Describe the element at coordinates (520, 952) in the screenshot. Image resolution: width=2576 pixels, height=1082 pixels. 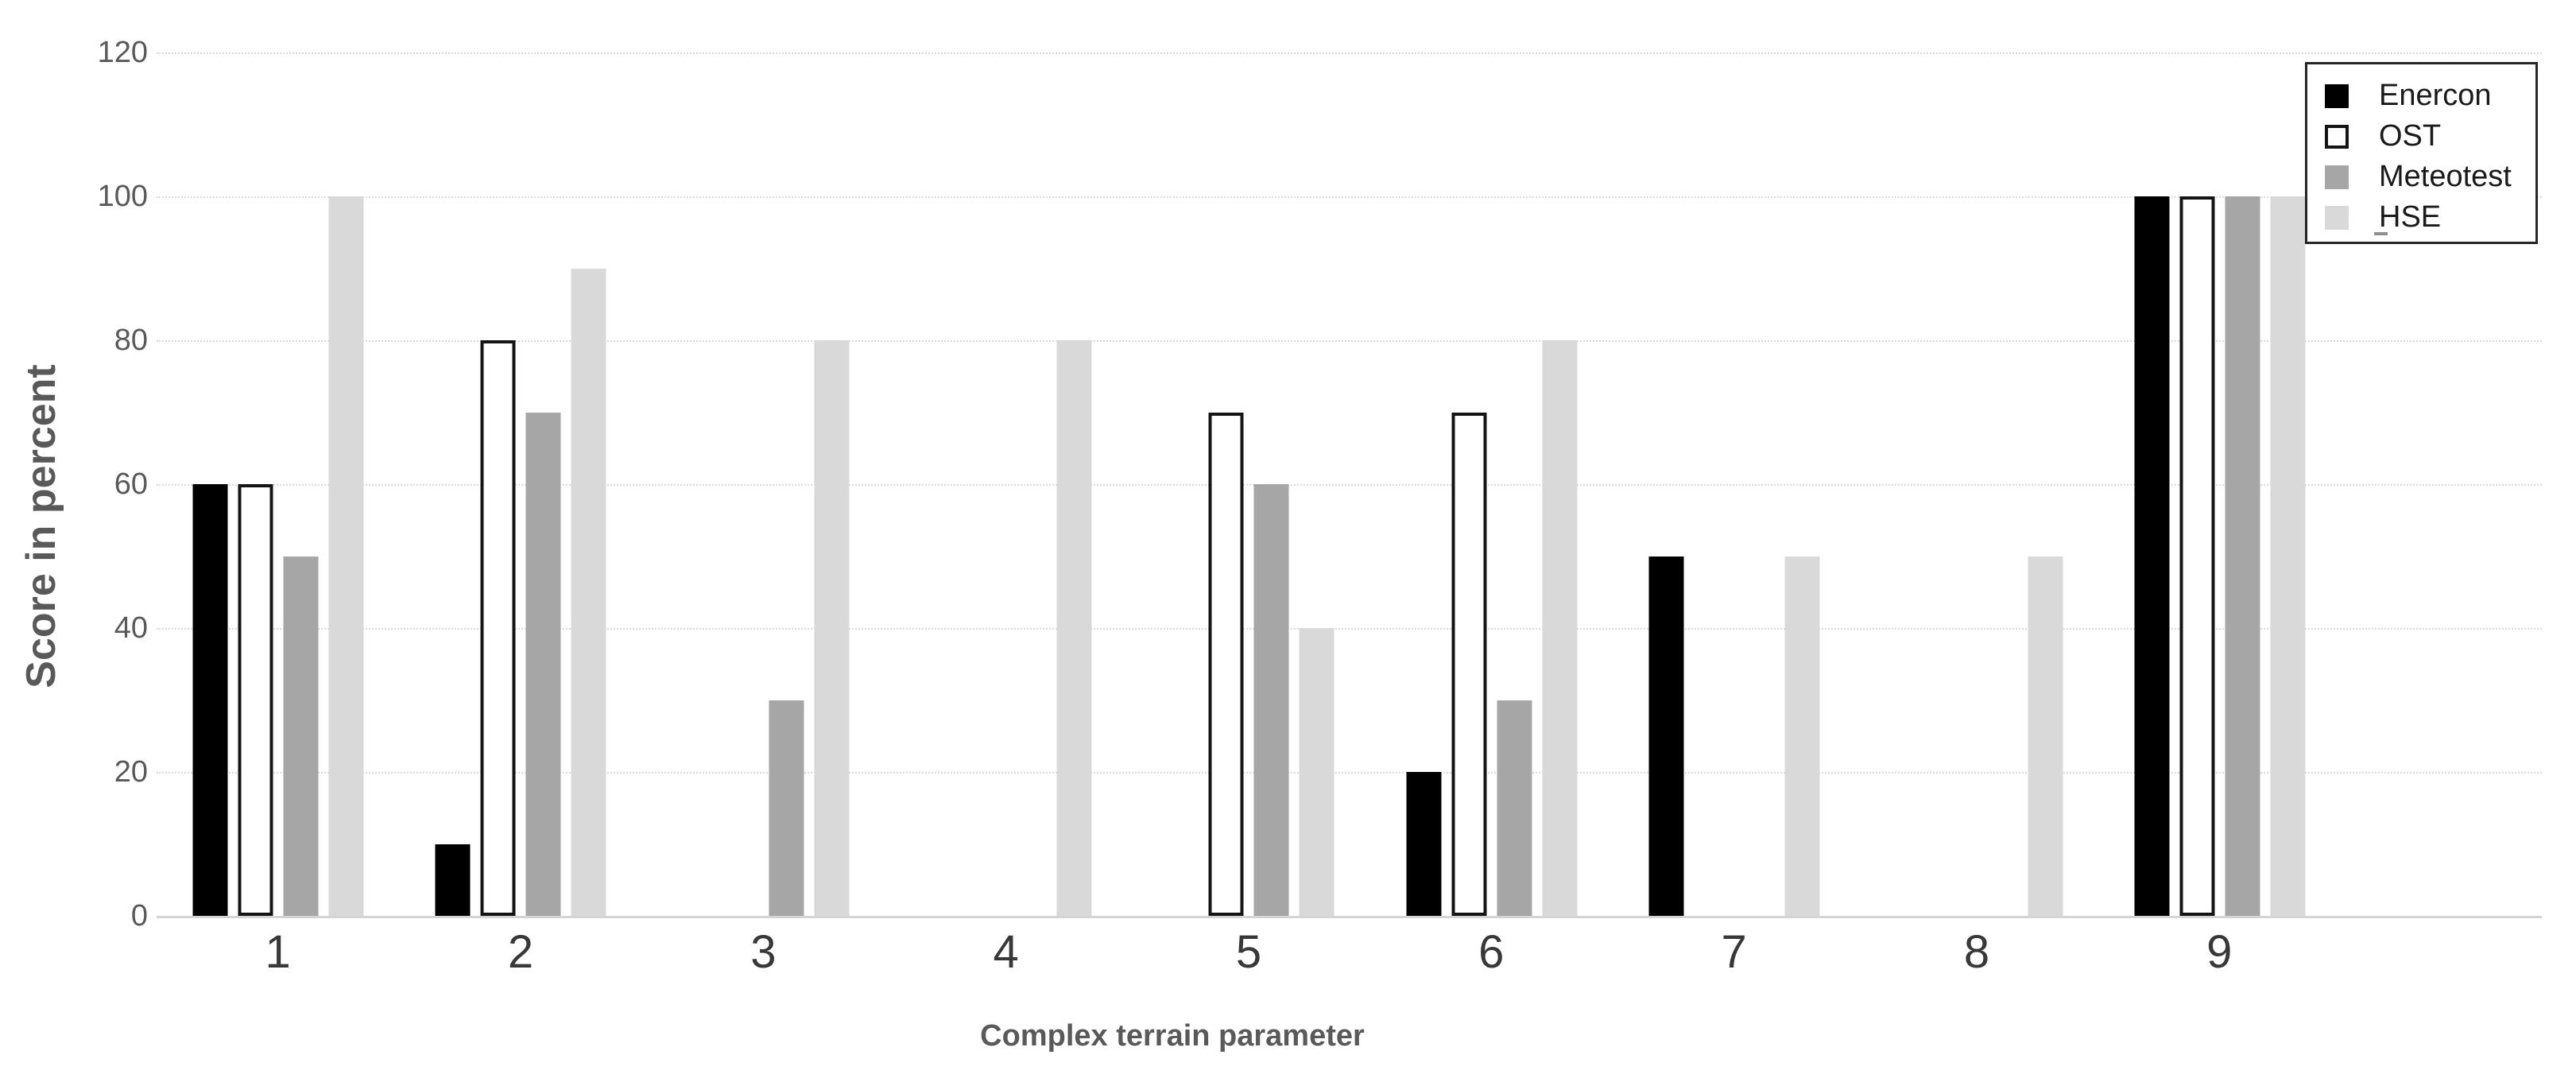
I see `x-tick-label-2: 2` at that location.